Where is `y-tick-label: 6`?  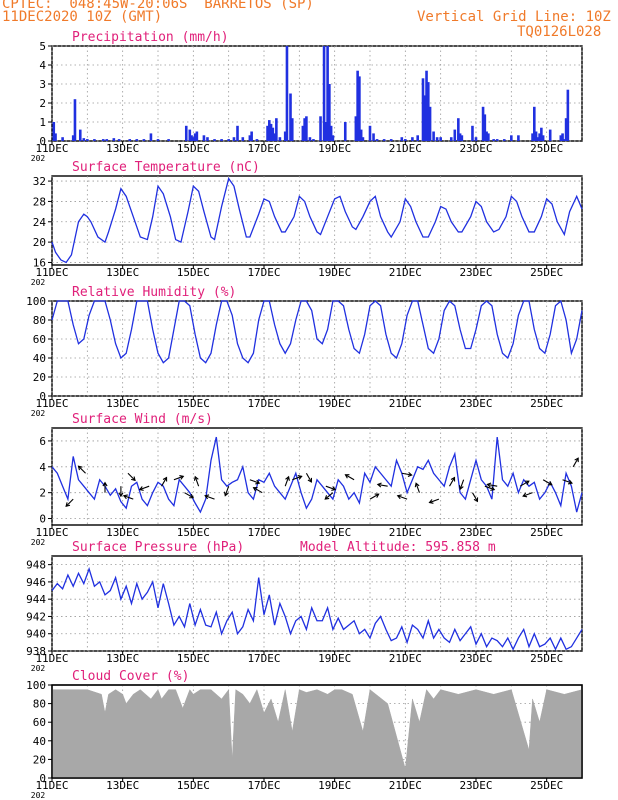
y-tick-label: 6 is located at coordinates (42, 441).